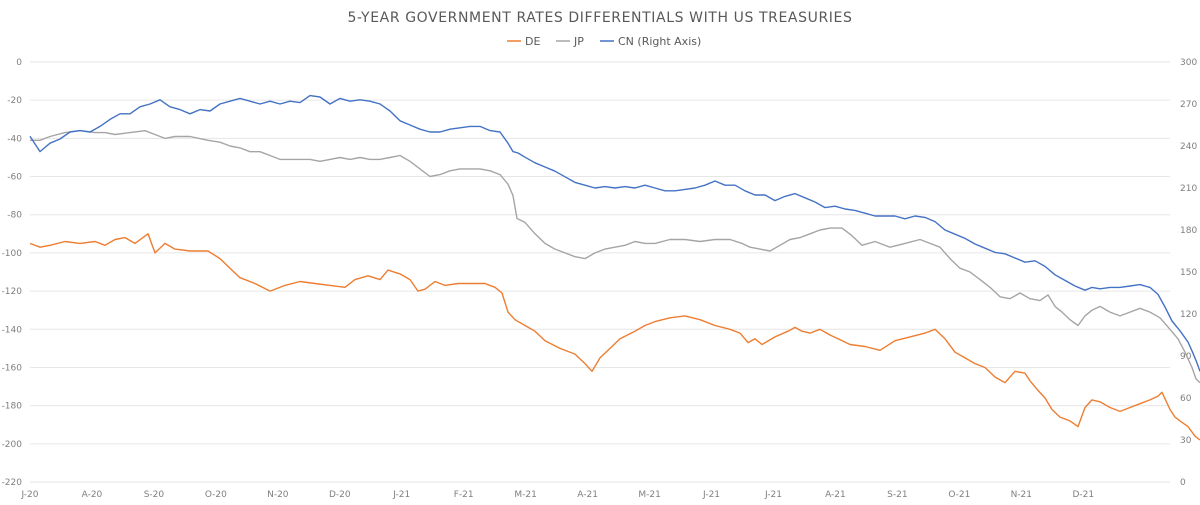  I want to click on legend-label-cn: CN (Right Axis), so click(659, 41).